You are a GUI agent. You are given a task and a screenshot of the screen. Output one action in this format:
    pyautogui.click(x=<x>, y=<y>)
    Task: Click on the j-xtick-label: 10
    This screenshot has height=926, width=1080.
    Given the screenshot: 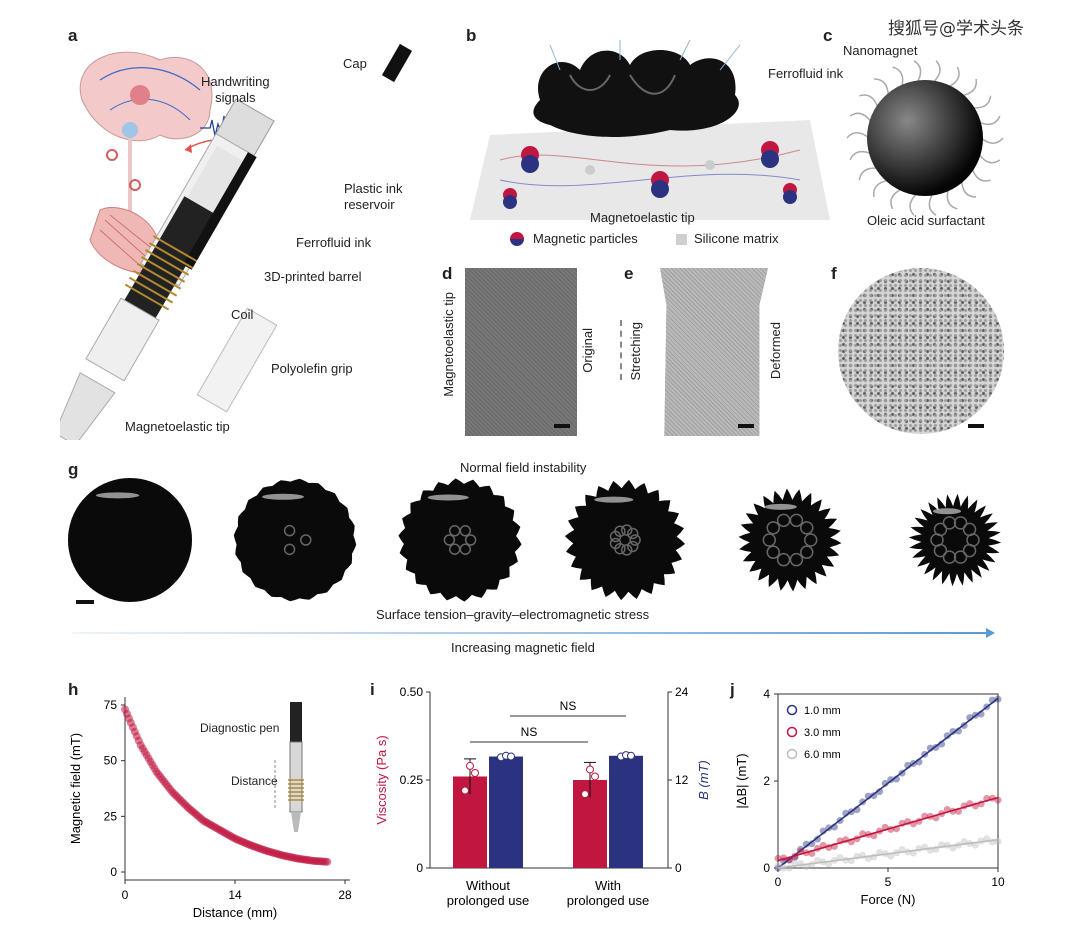 What is the action you would take?
    pyautogui.click(x=998, y=882)
    